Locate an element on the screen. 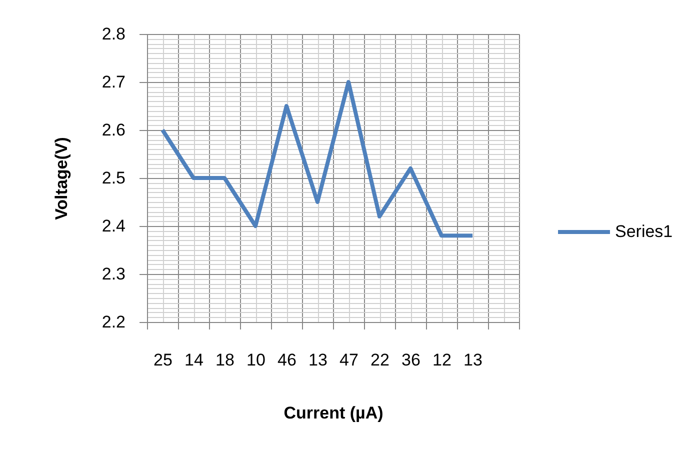 The width and height of the screenshot is (698, 455). x-tick-label: 18 is located at coordinates (225, 360).